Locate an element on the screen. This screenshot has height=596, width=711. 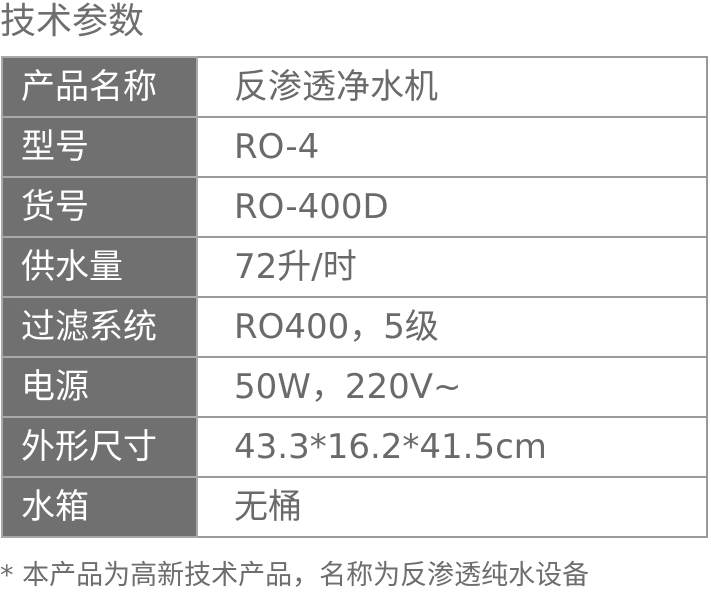
spec-row: 外形尺寸 43.3*16.2*41.5cm is located at coordinates (354, 447).